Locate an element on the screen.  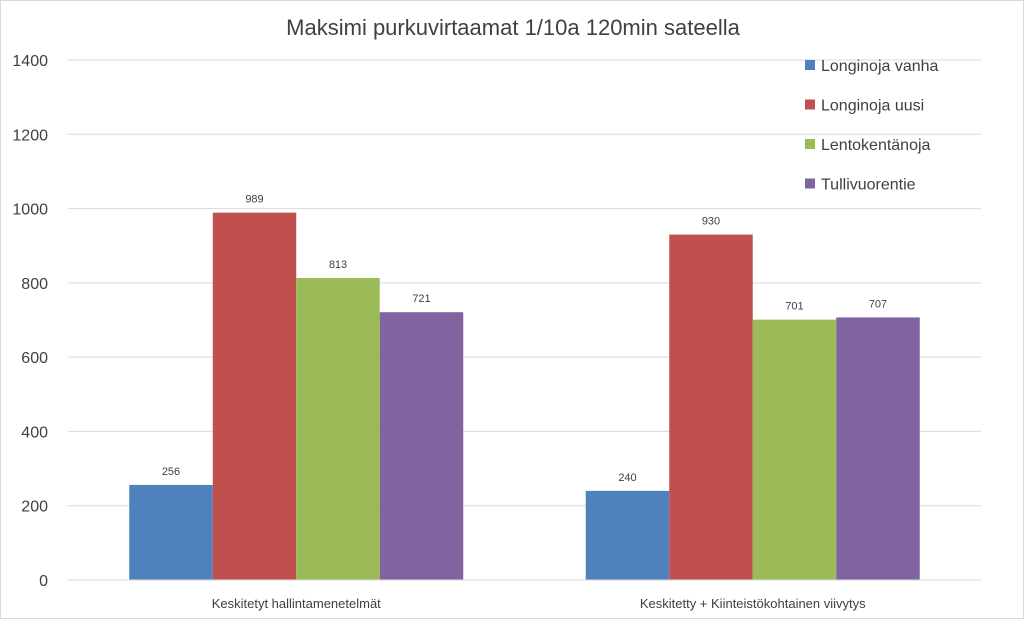
y-tick-label: 1000 is located at coordinates (30, 210).